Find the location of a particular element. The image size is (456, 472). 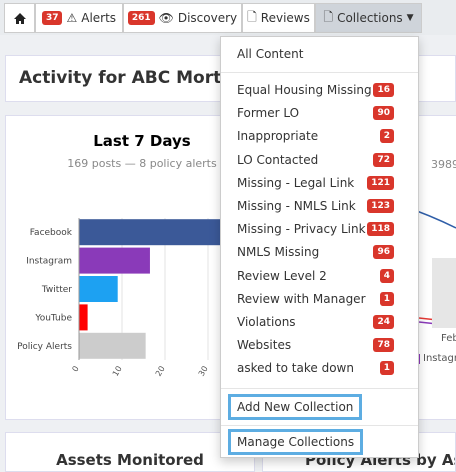

bar-fragment is located at coordinates (444, 293).